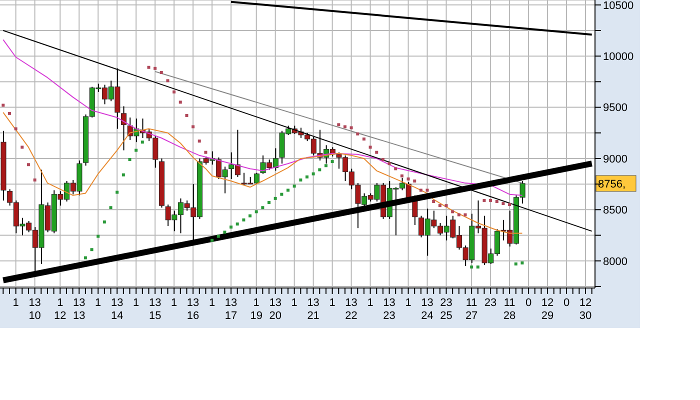 This screenshot has width=700, height=400. I want to click on x-tick-label: 13 14, so click(117, 309).